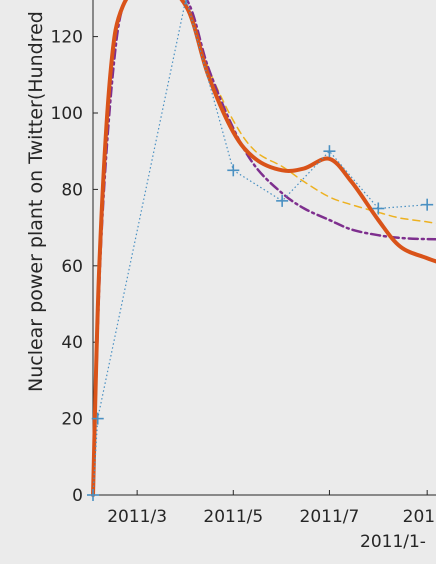 This screenshot has height=564, width=436. What do you see at coordinates (233, 517) in the screenshot?
I see `x-tick-label: 2011/5` at bounding box center [233, 517].